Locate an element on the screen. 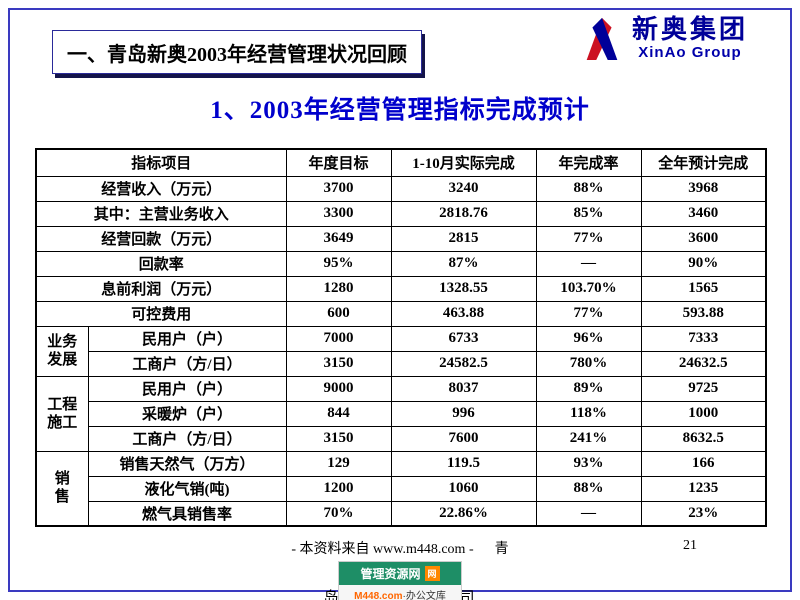 The width and height of the screenshot is (800, 600). table-row: 业务 发展 民用户（户） 7000 6733 96% 7333 is located at coordinates (401, 351).